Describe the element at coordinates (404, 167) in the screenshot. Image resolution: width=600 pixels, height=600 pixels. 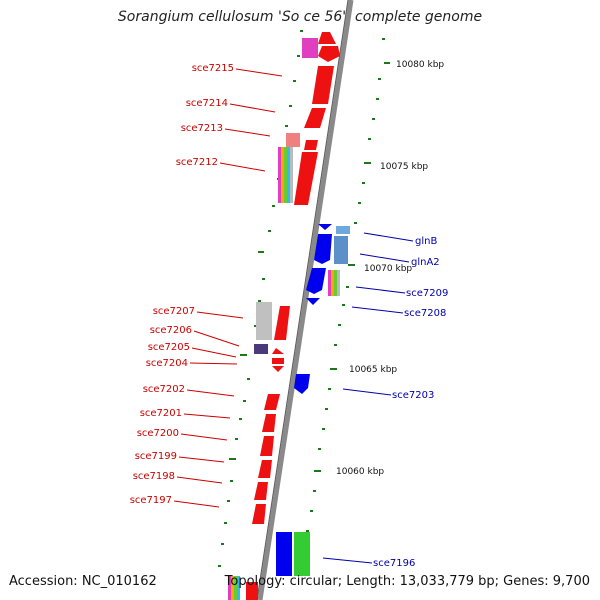
I see `scale-label-10075: 10075 kbp` at that location.